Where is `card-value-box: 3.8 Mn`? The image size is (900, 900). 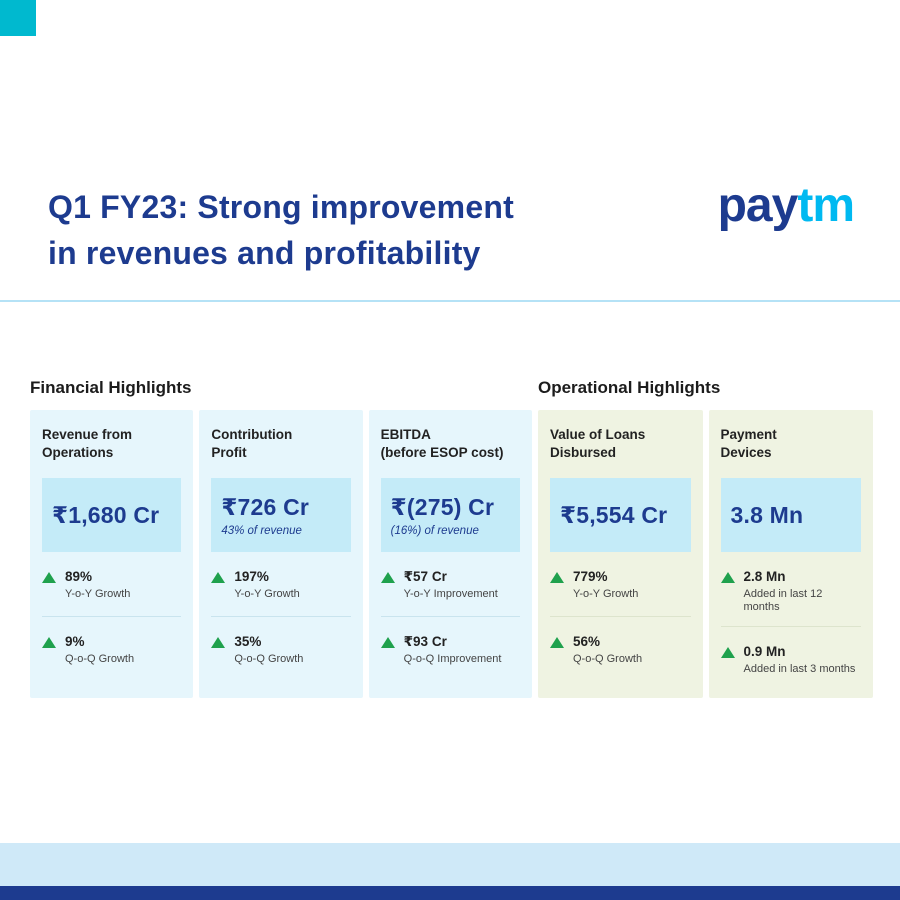
card-value-box: 3.8 Mn is located at coordinates (790, 515).